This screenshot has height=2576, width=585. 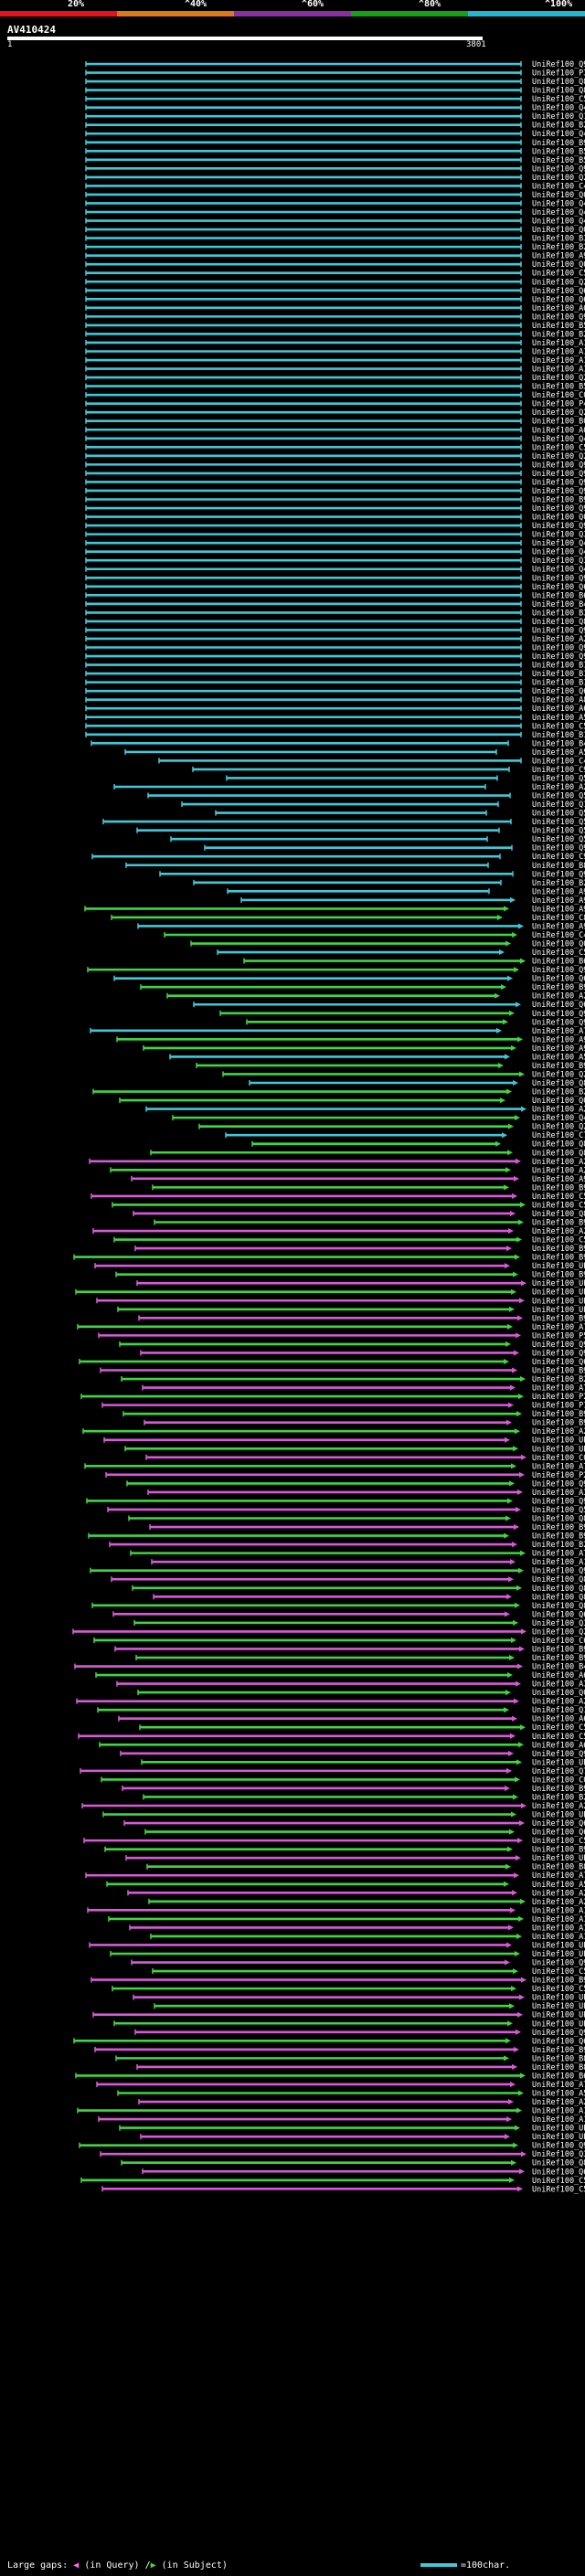 What do you see at coordinates (559, 622) in the screenshot?
I see `hit-label: UniRef100_Q84TU4` at bounding box center [559, 622].